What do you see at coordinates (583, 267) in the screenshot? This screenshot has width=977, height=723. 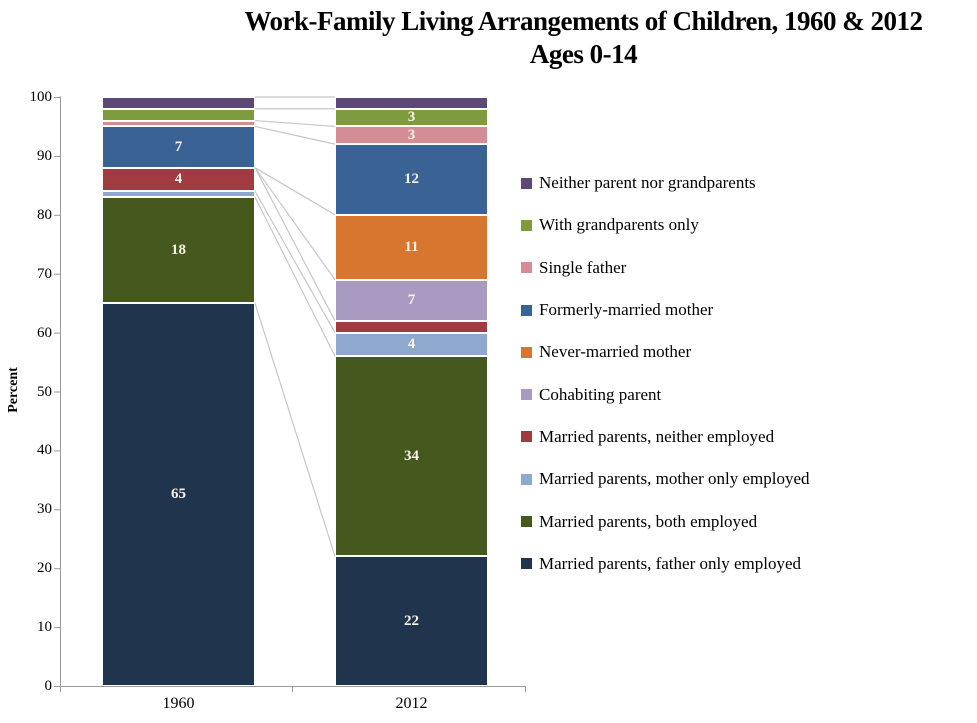 I see `legend-label: Single father` at bounding box center [583, 267].